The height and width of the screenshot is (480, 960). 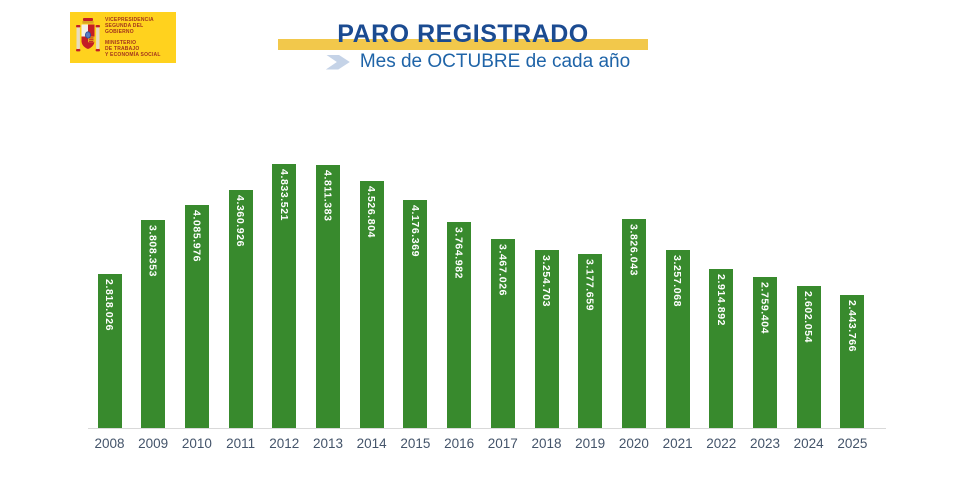 I want to click on bar-value-label: 3.808.353, so click(x=152, y=251).